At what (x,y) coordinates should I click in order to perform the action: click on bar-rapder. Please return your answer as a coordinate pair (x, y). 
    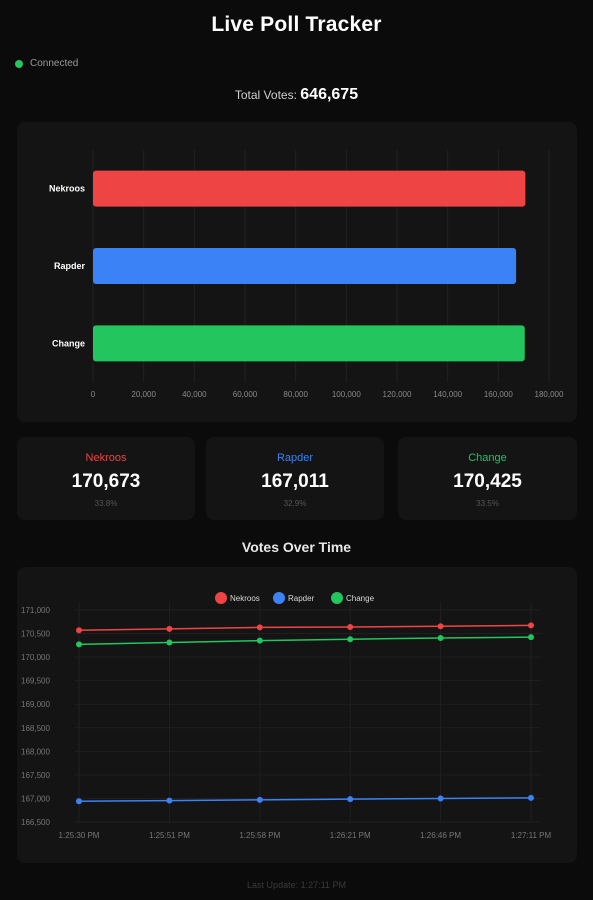
    Looking at the image, I should click on (305, 266).